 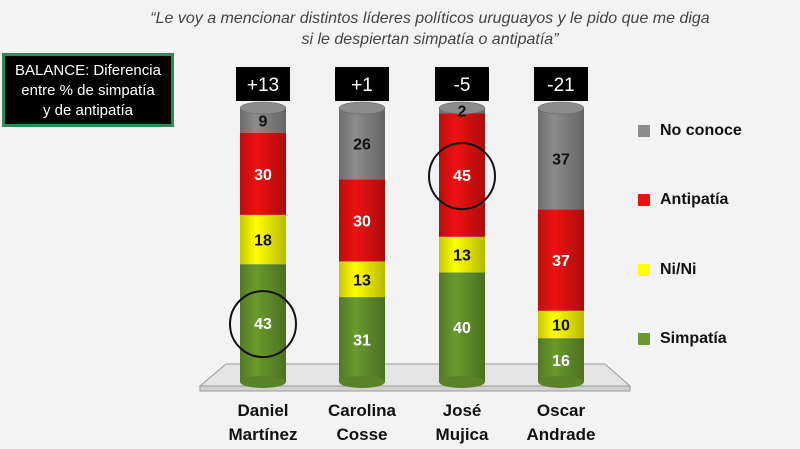 I want to click on category-label-line-1: Oscar, so click(x=561, y=410).